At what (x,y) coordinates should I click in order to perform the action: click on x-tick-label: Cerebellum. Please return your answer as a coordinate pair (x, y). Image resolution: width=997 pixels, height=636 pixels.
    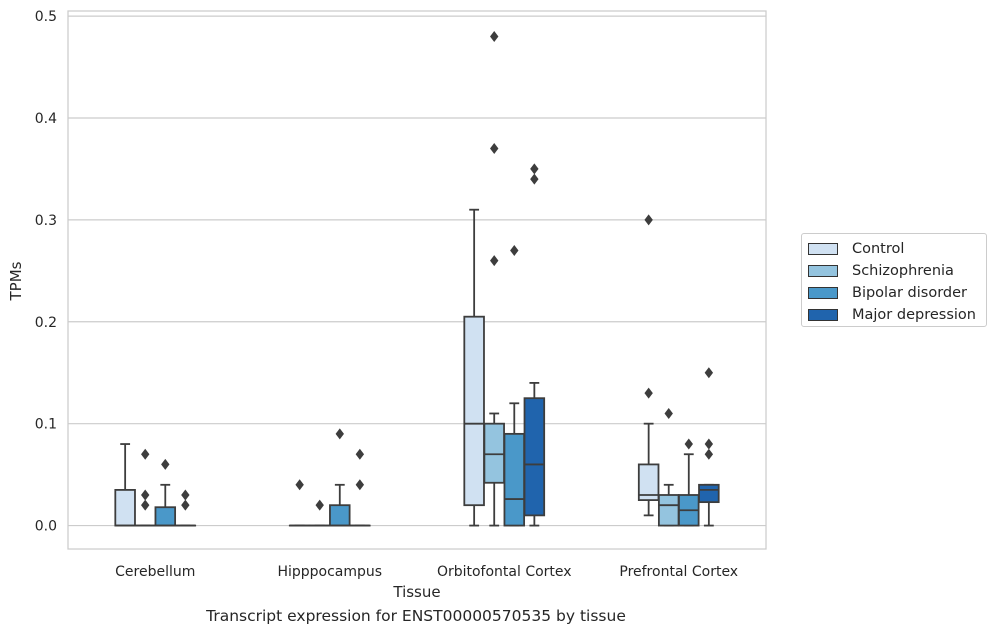
    Looking at the image, I should click on (155, 572).